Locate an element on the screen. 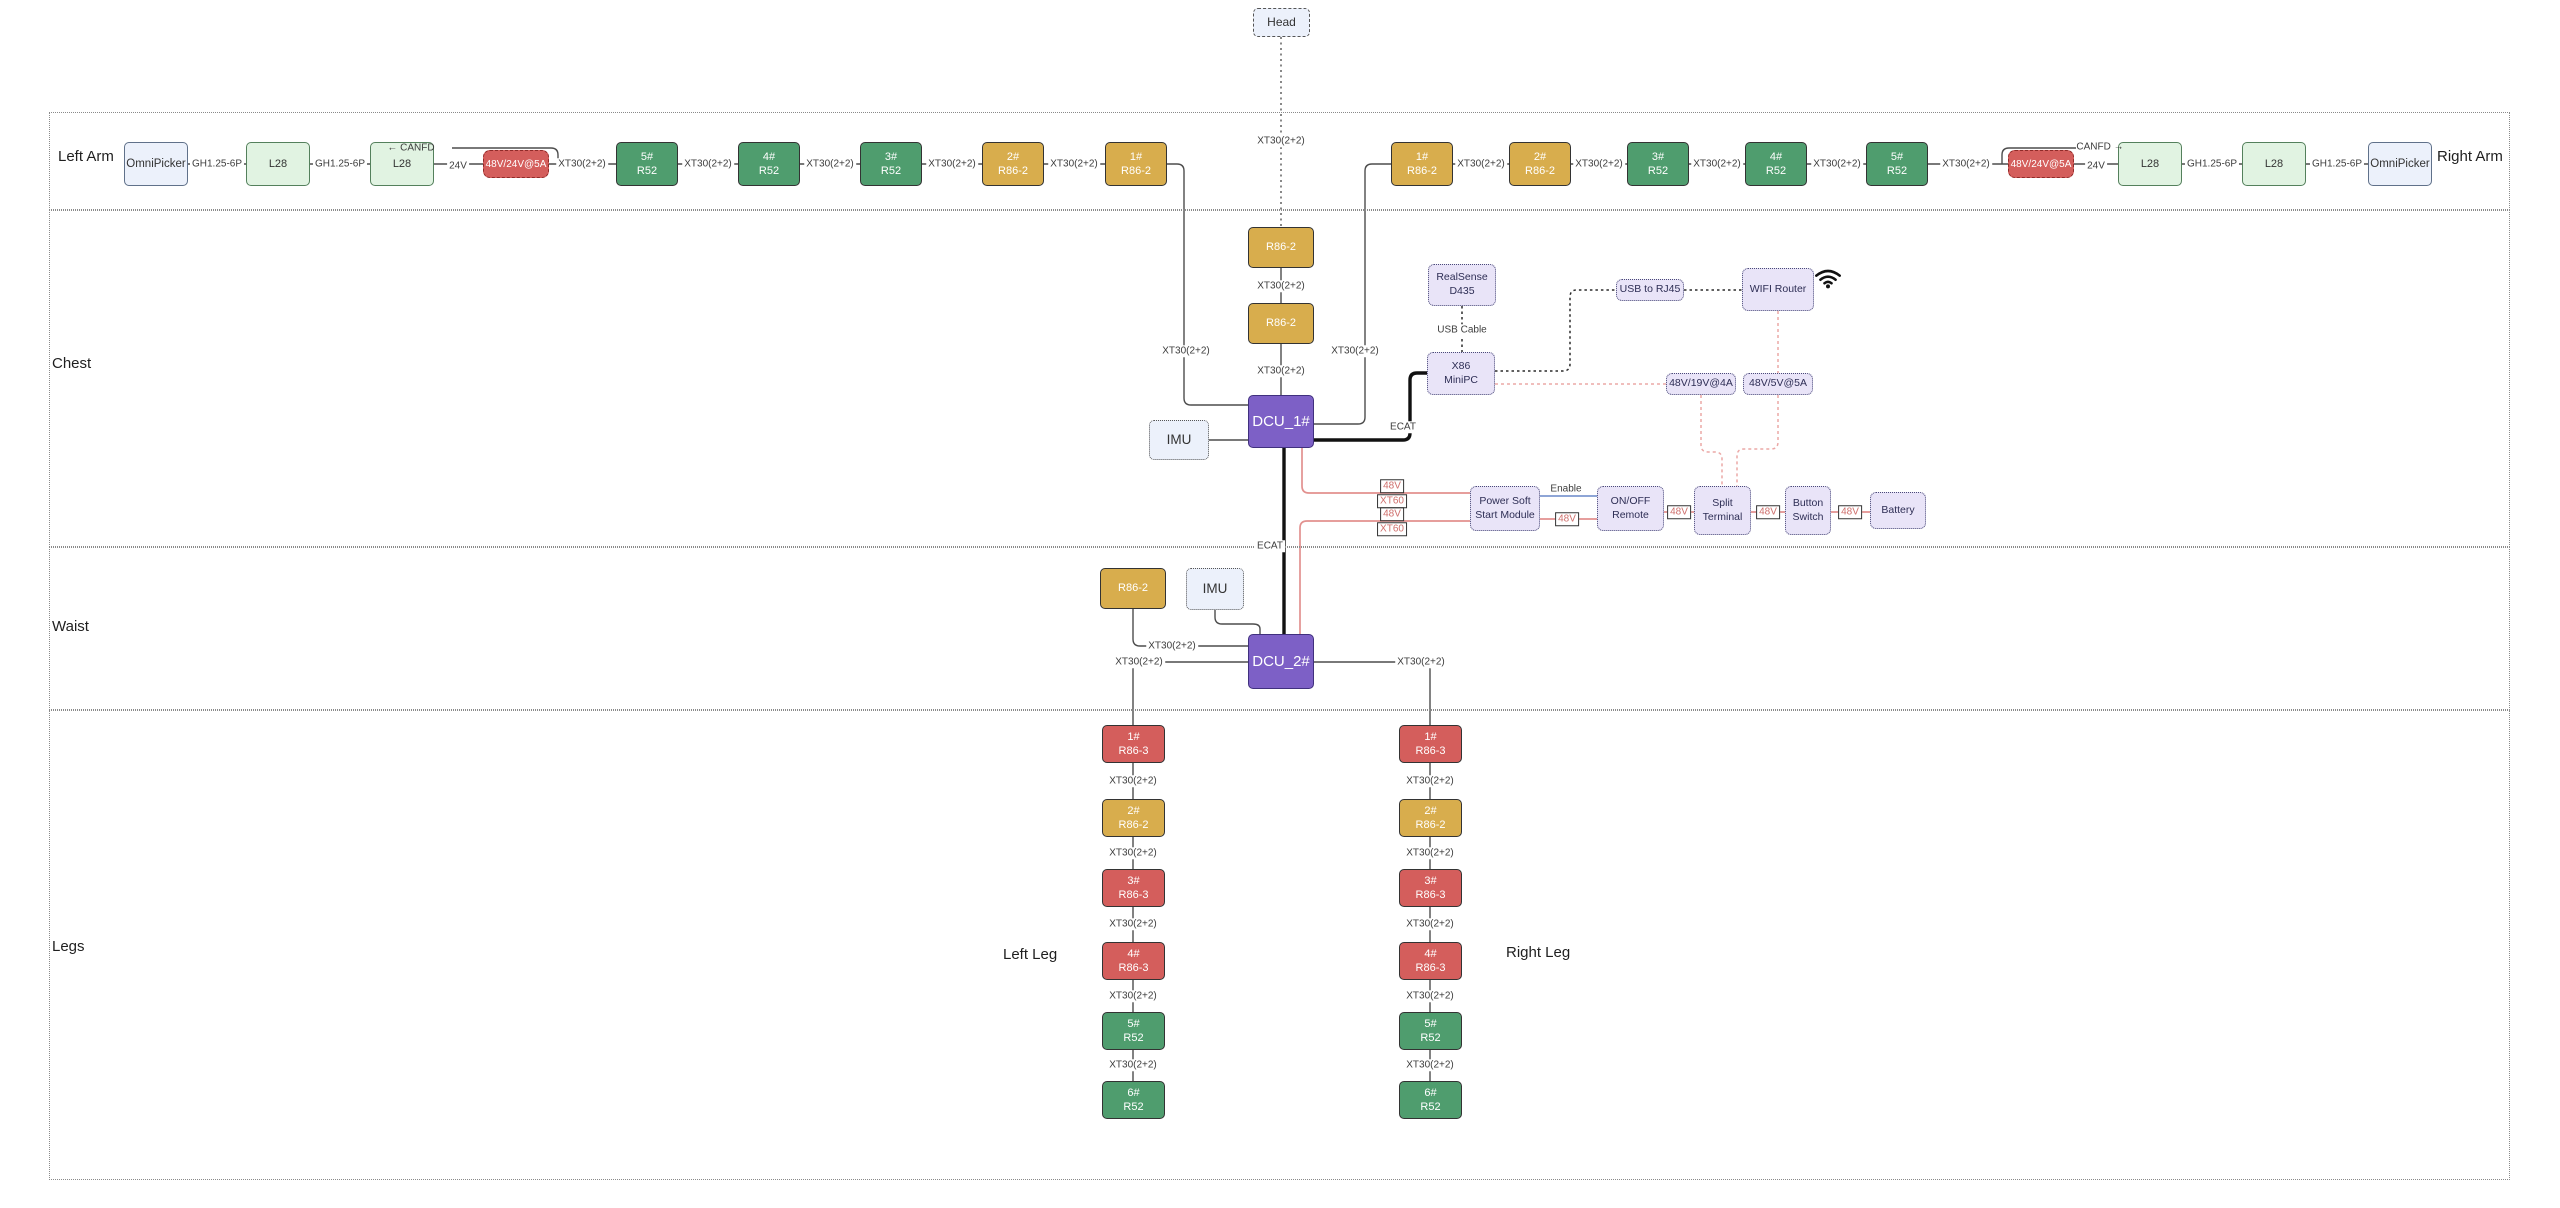  leg-left-1-label: 1# is located at coordinates (1133, 736).